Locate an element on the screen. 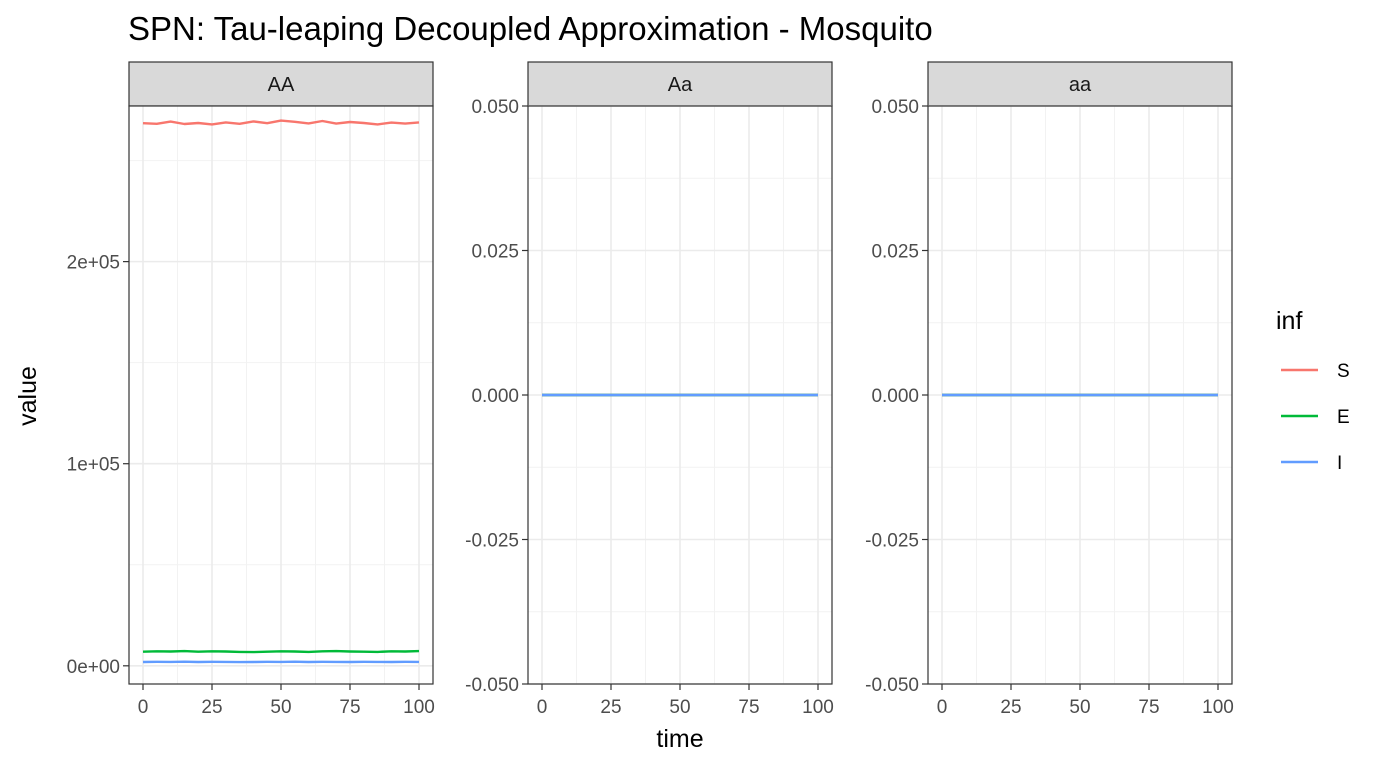  strip-label: AA is located at coordinates (281, 85).